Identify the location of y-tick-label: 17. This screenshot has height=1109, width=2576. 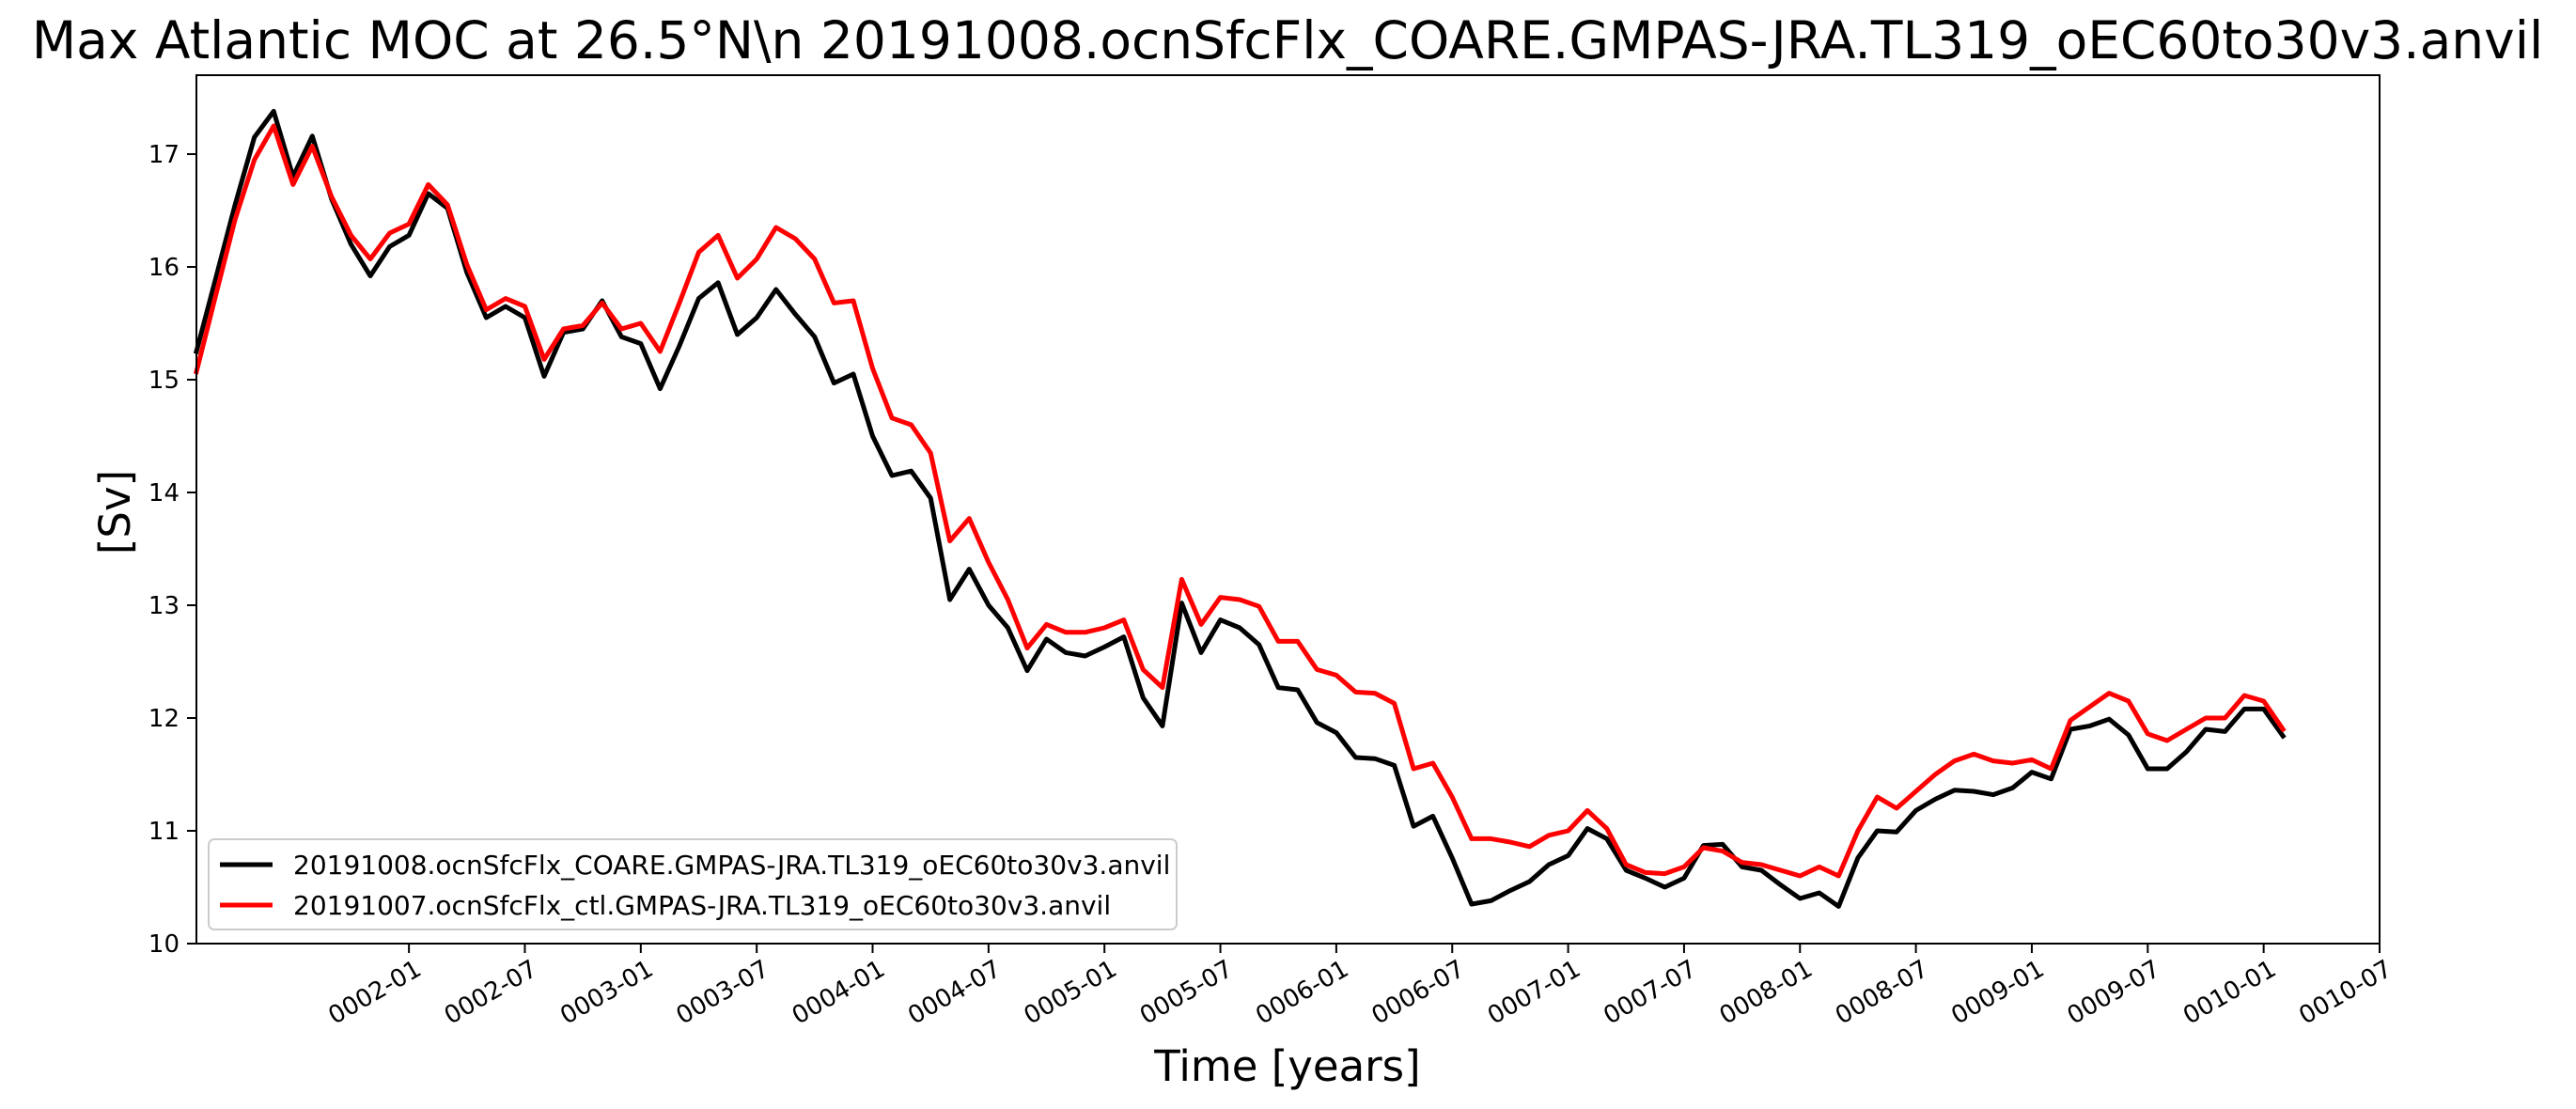
(164, 155).